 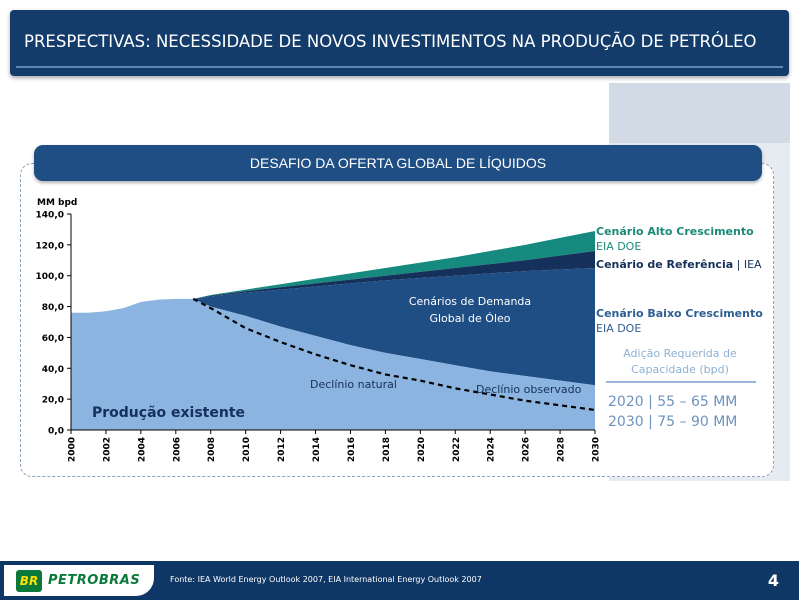 I want to click on x-tick-label: 2000, so click(x=73, y=449).